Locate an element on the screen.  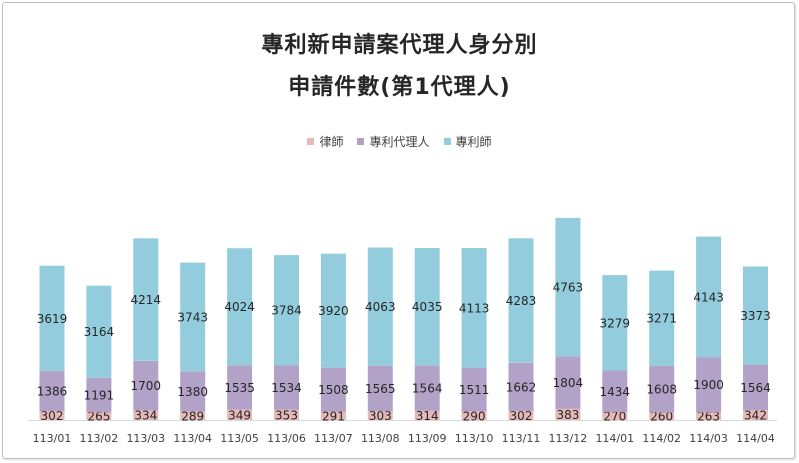
data-label-patent-agent-114-01: 1434 is located at coordinates (615, 392).